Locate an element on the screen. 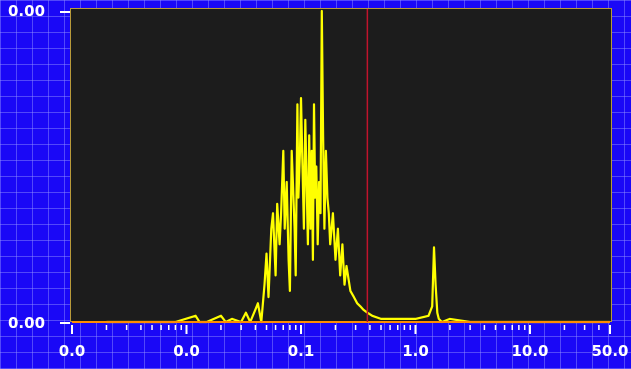  x-tick-label-0: 0.0 is located at coordinates (72, 351).